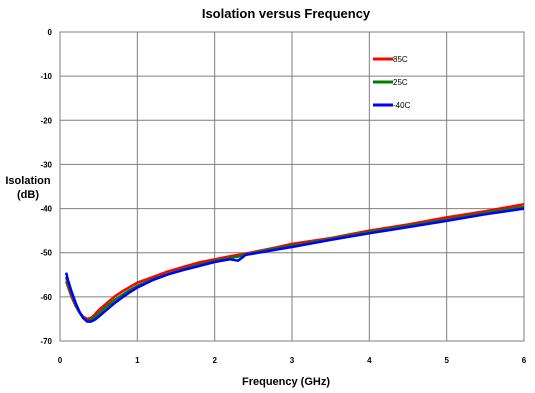 The height and width of the screenshot is (393, 535). Describe the element at coordinates (286, 13) in the screenshot. I see `chart-title: Isolation versus Frequency` at that location.